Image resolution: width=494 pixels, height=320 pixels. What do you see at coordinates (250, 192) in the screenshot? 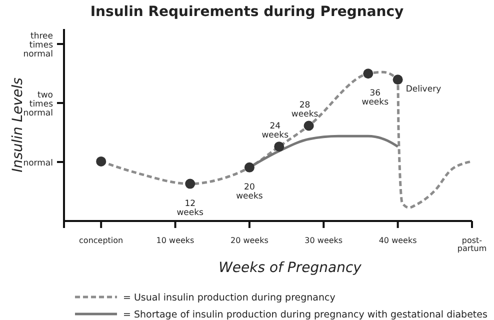
I see `annotation: 20 weeks` at bounding box center [250, 192].